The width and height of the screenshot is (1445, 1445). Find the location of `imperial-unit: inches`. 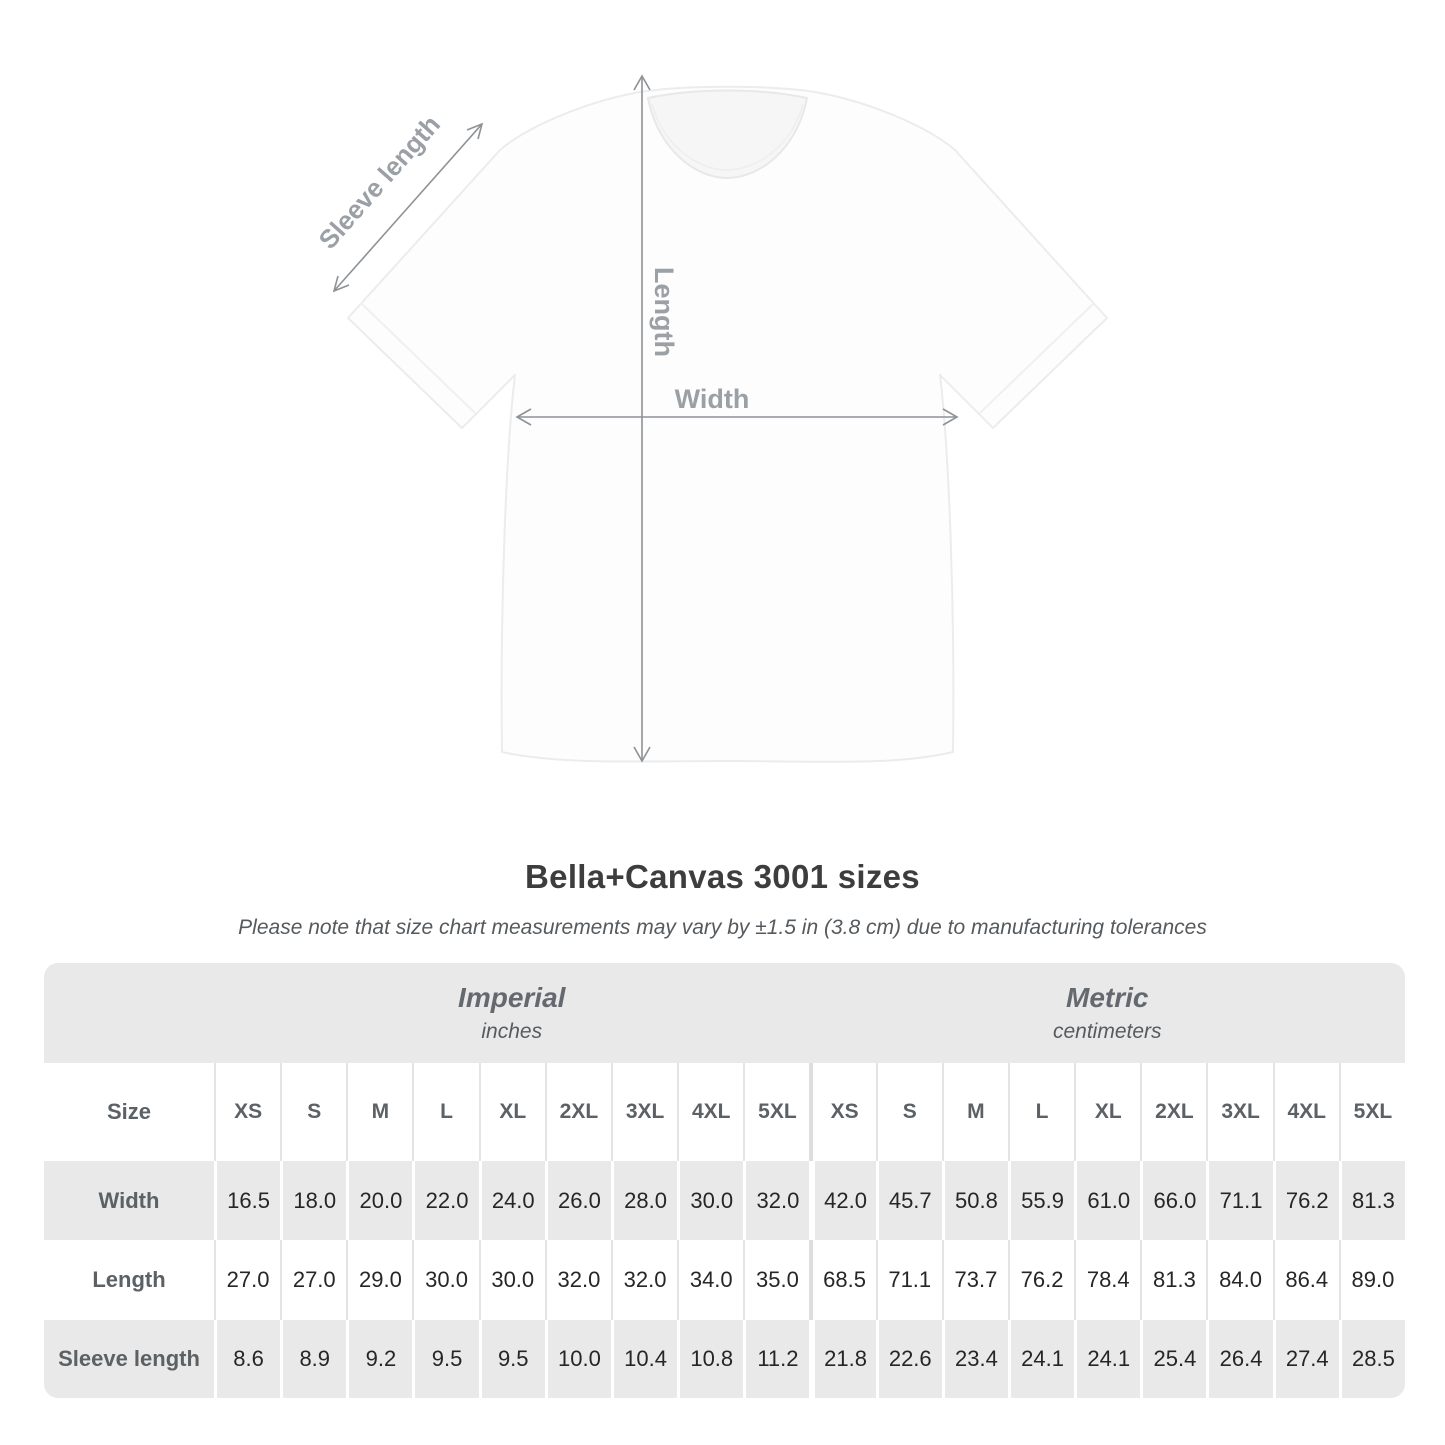

imperial-unit: inches is located at coordinates (512, 1031).